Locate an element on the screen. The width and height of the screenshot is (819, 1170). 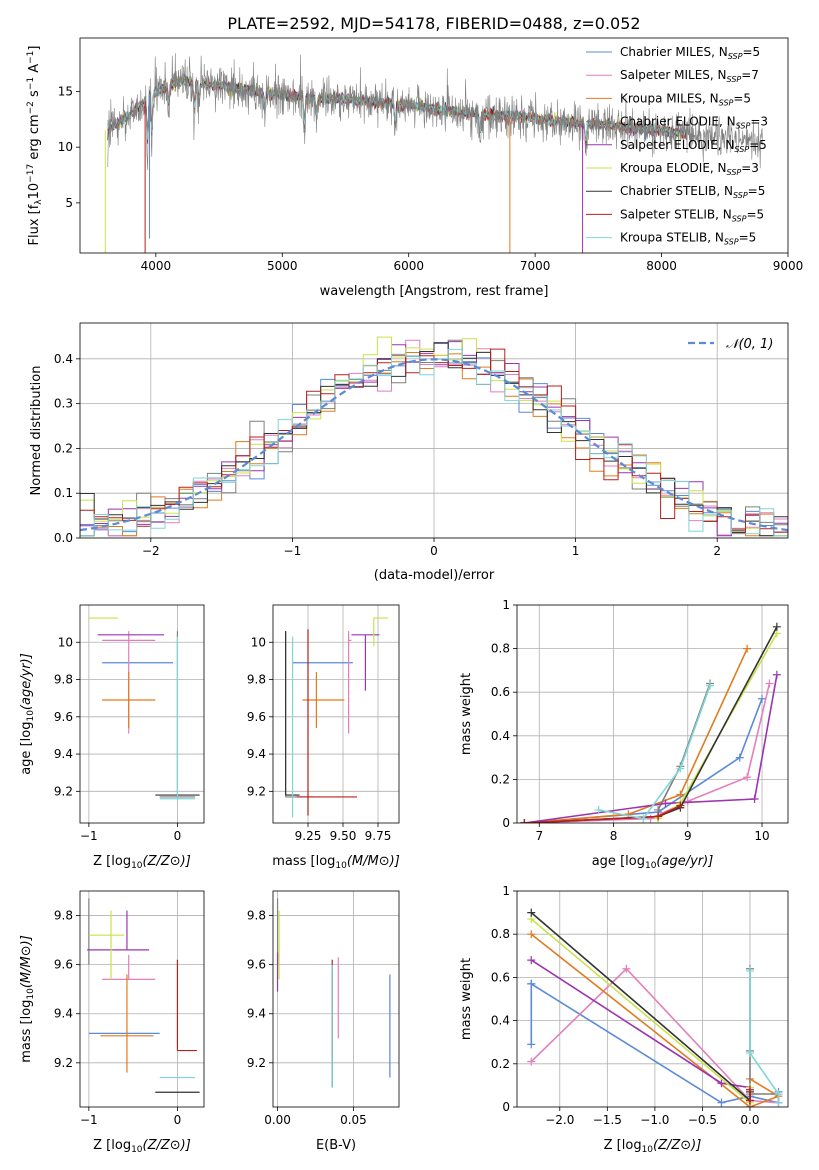
legend-label-chabrier-miles: Chabrier MILES, NSSP=5 is located at coordinates (690, 53).